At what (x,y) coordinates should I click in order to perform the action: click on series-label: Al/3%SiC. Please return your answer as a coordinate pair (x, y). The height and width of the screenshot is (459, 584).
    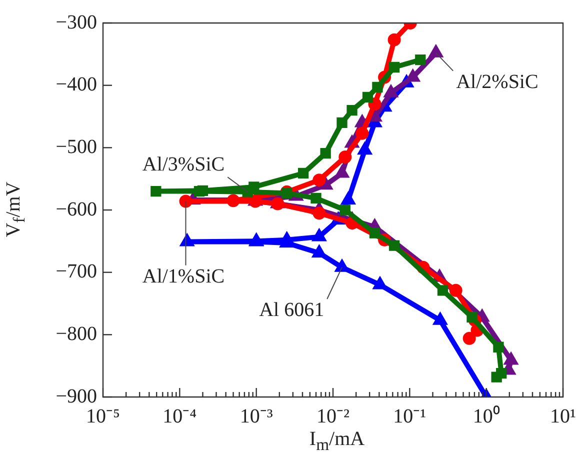
    Looking at the image, I should click on (183, 164).